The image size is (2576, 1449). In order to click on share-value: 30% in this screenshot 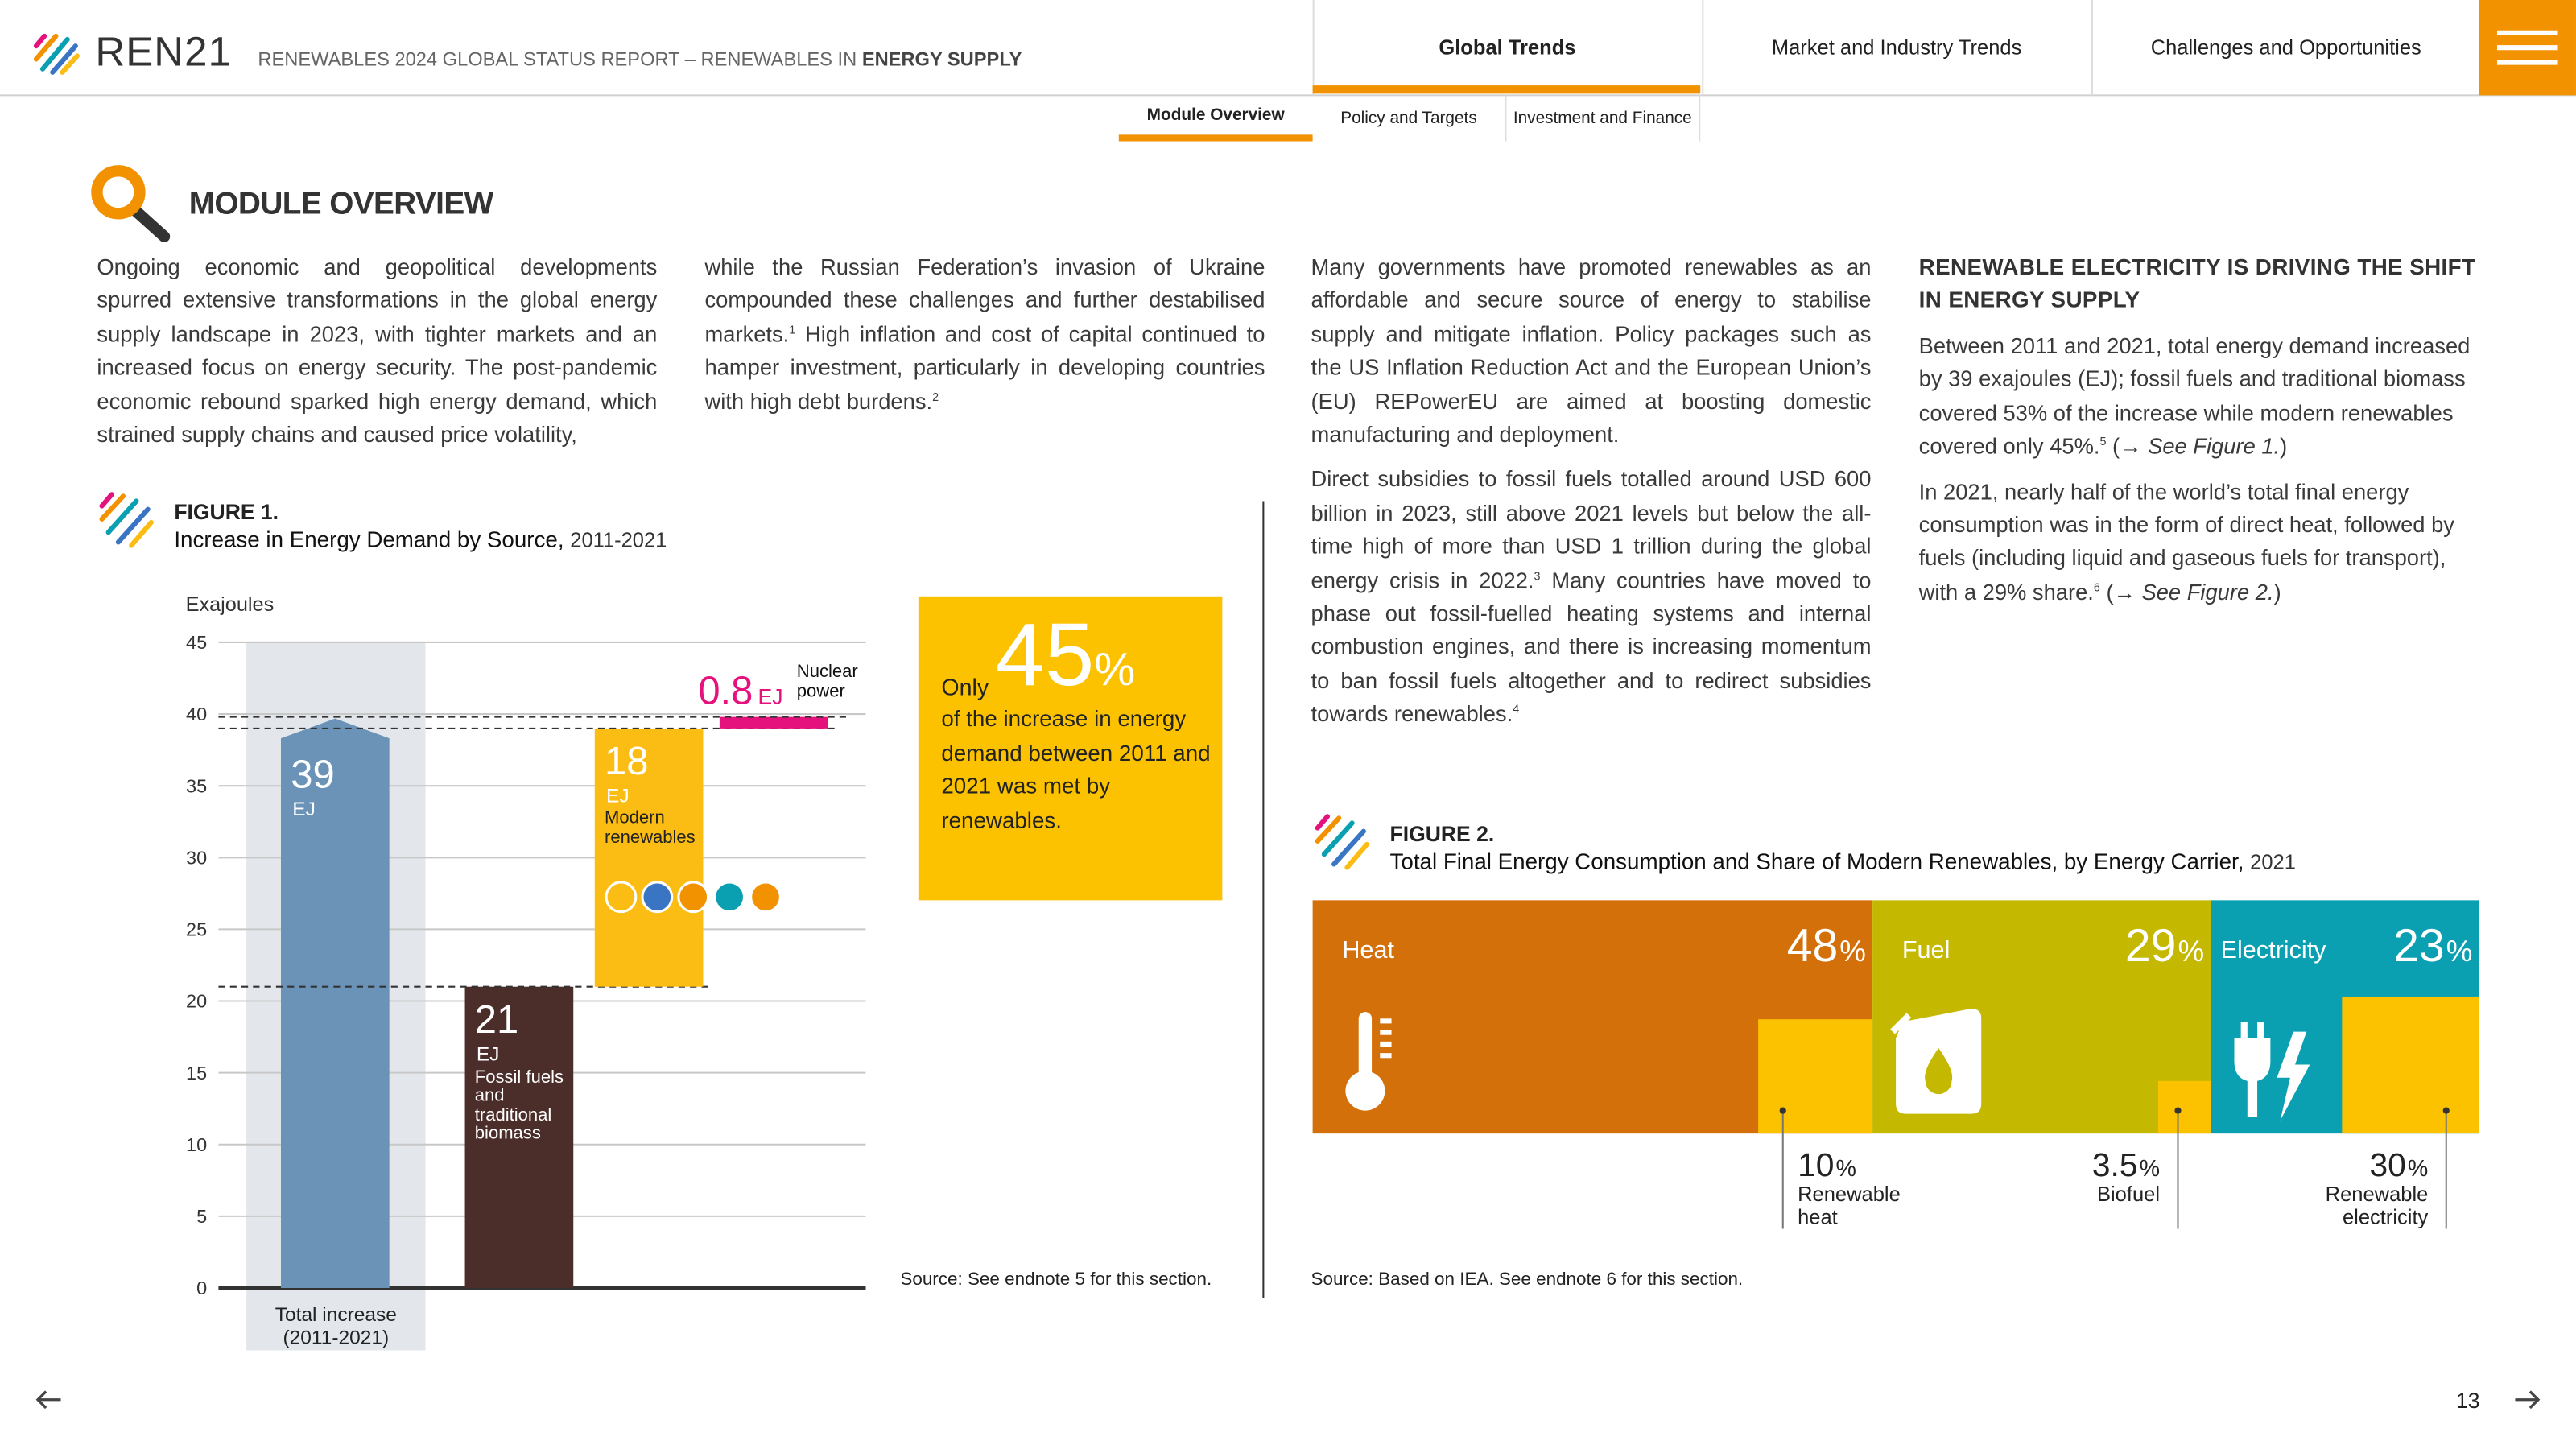, I will do `click(2398, 1164)`.